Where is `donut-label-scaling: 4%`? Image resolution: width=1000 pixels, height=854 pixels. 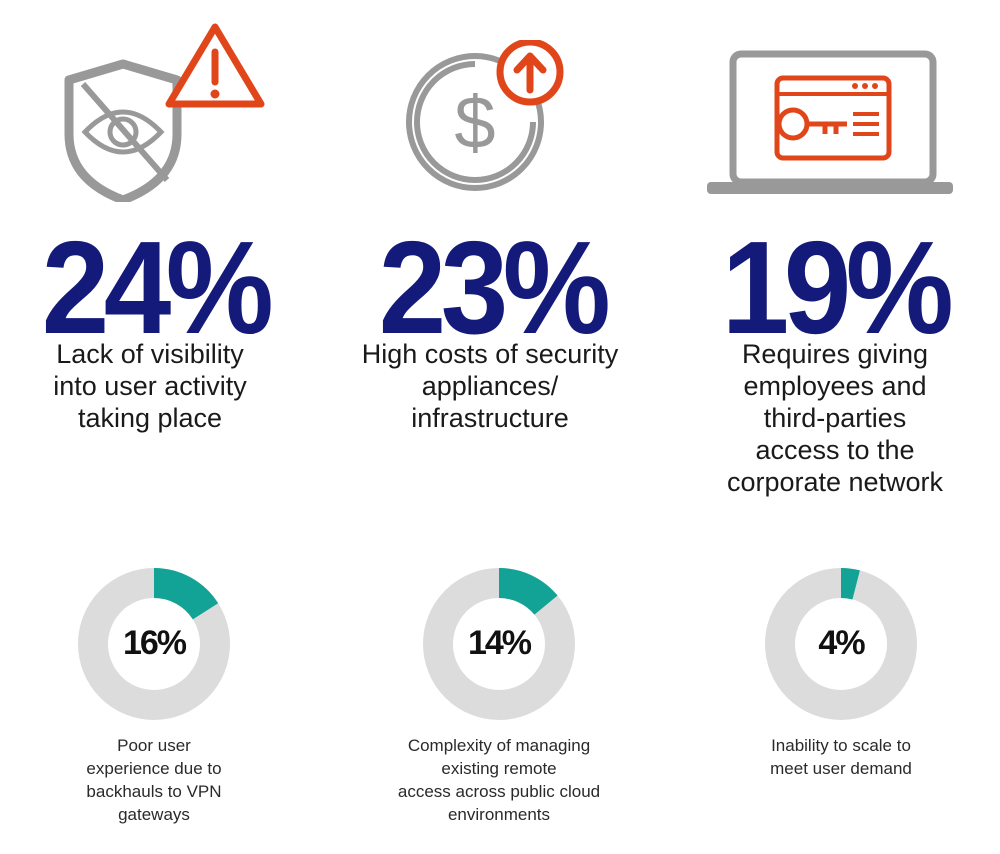
donut-label-scaling: 4% is located at coordinates (841, 643).